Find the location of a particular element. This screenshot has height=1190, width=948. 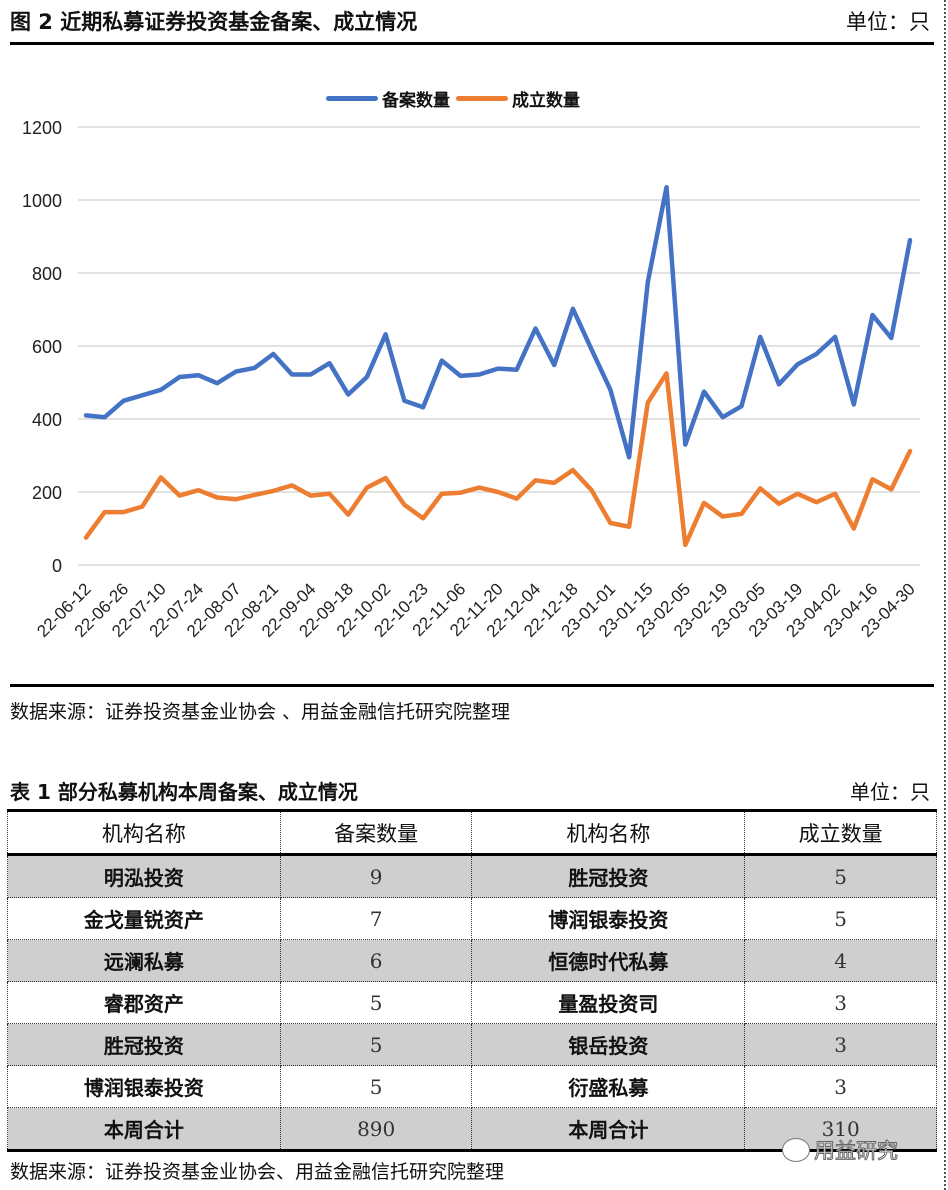

table-row: 明泓投资 9 胜冠投资 5 is located at coordinates (472, 876).